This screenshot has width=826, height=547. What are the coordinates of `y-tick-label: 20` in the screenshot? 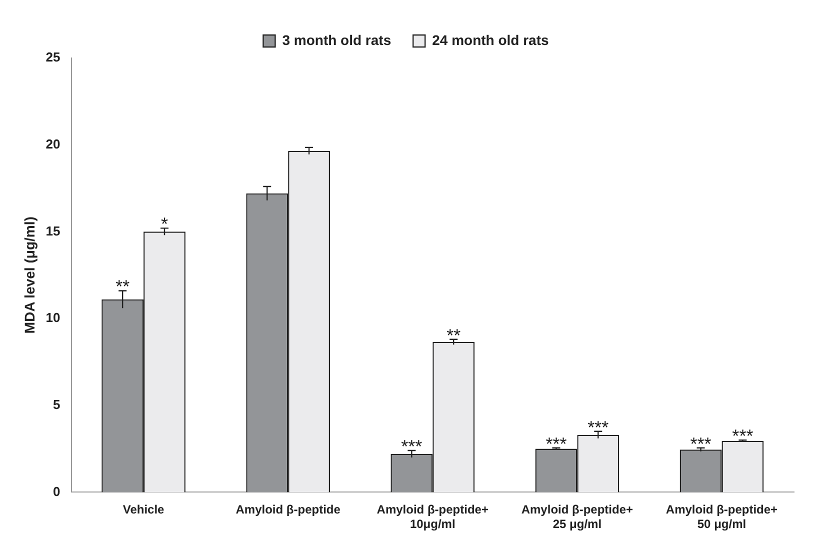 It's located at (53, 144).